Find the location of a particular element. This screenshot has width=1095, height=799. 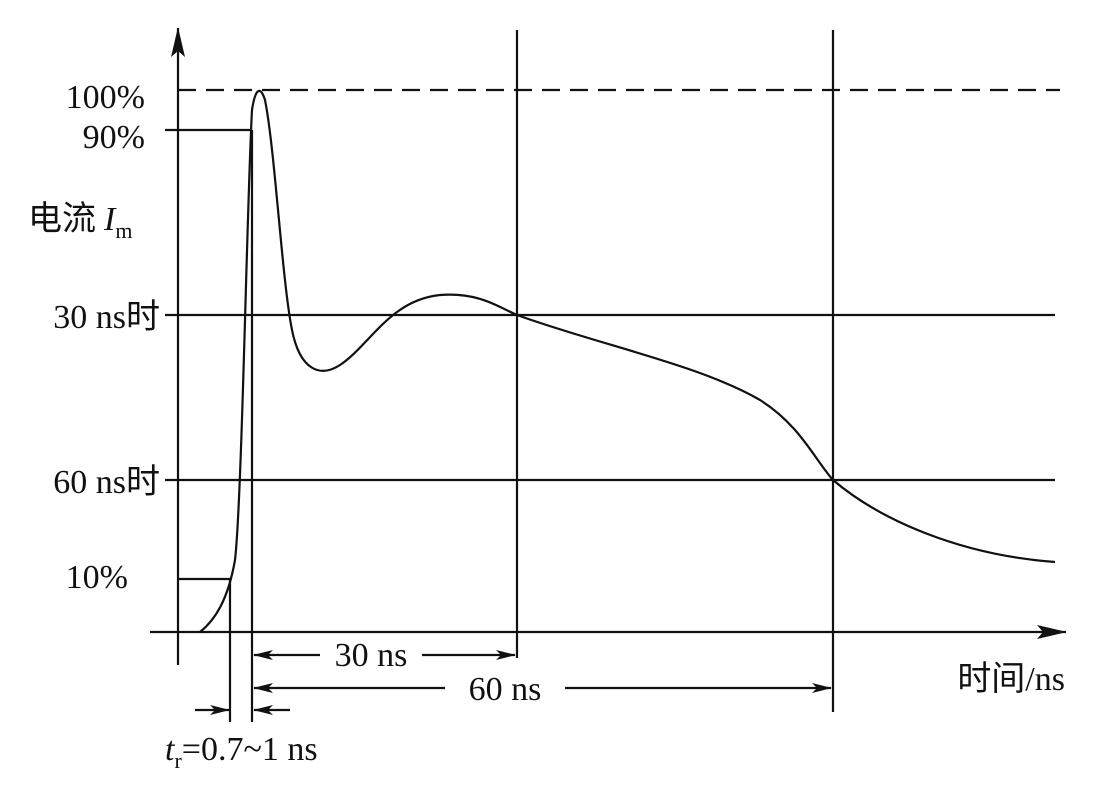

axis-title: 电流 Im is located at coordinates (80, 221).